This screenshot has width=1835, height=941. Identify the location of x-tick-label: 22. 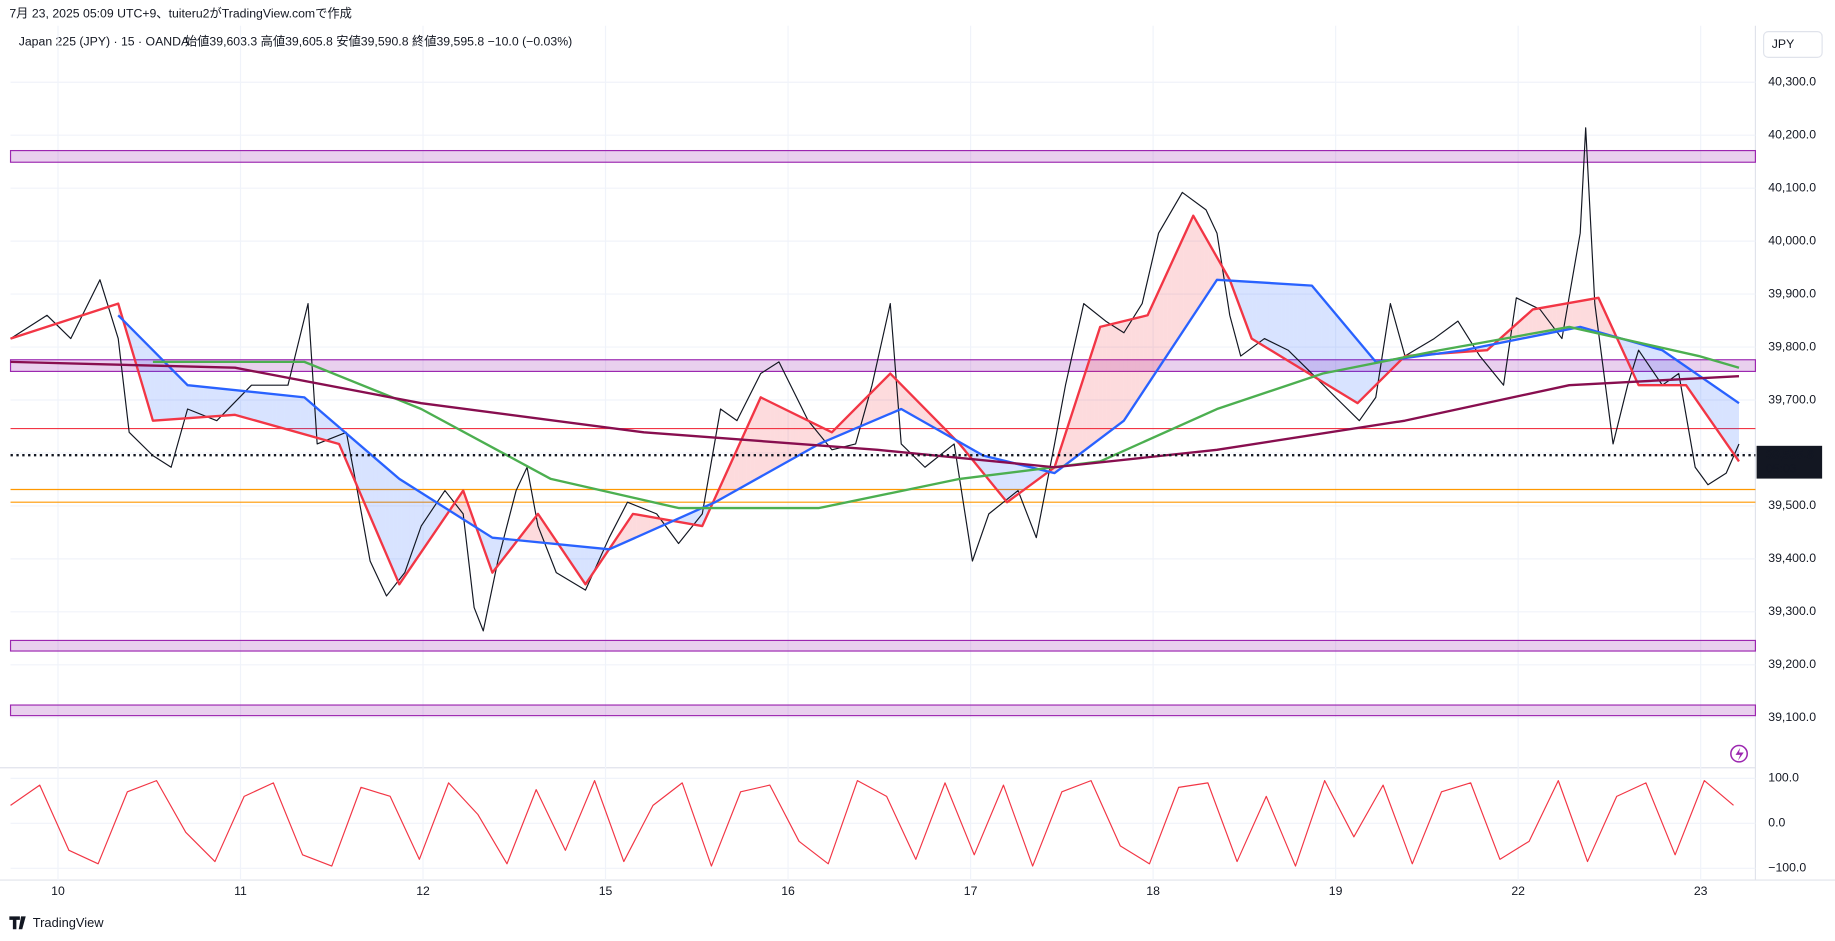
(1518, 891).